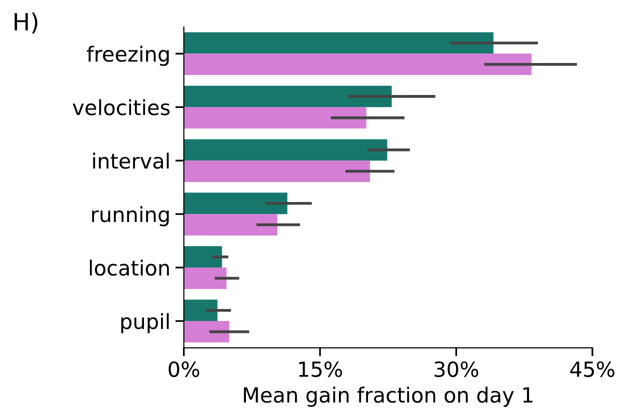  Describe the element at coordinates (130, 216) in the screenshot. I see `y-tick-label: running` at that location.